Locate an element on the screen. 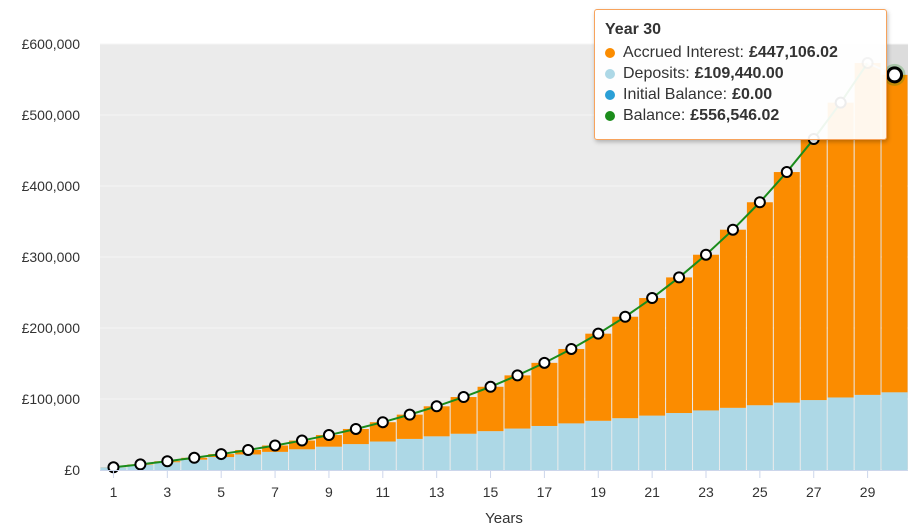  tooltip-row-initial-balance: Initial Balance: £0.00 is located at coordinates (740, 94).